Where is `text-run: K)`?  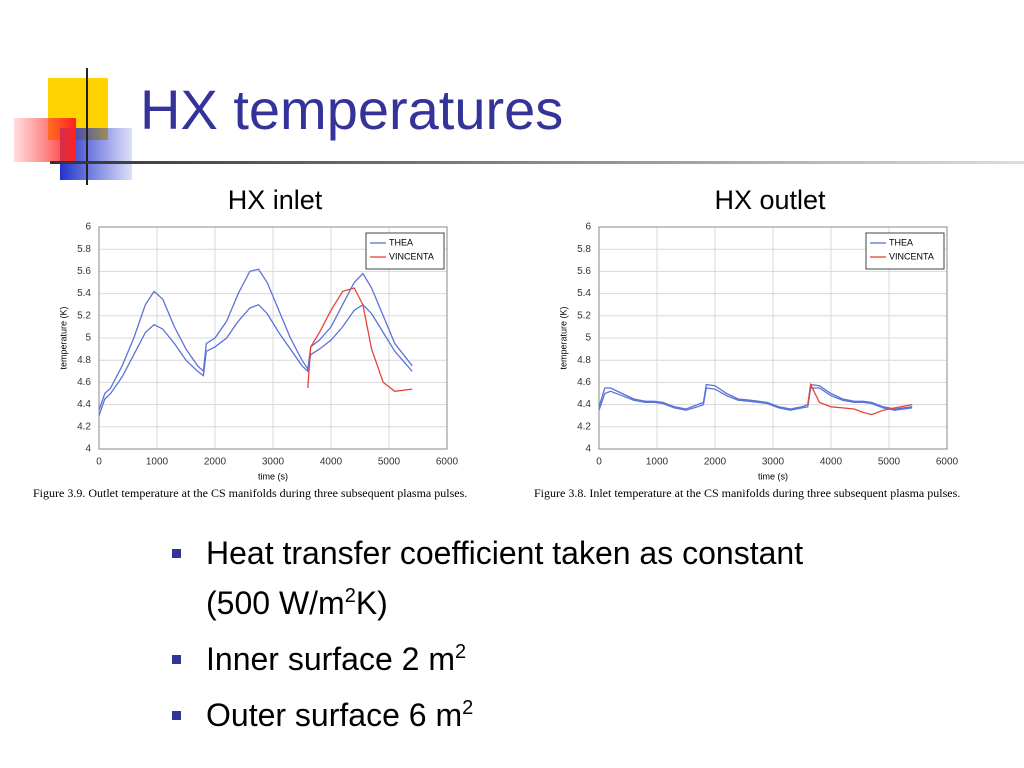 text-run: K) is located at coordinates (371, 603).